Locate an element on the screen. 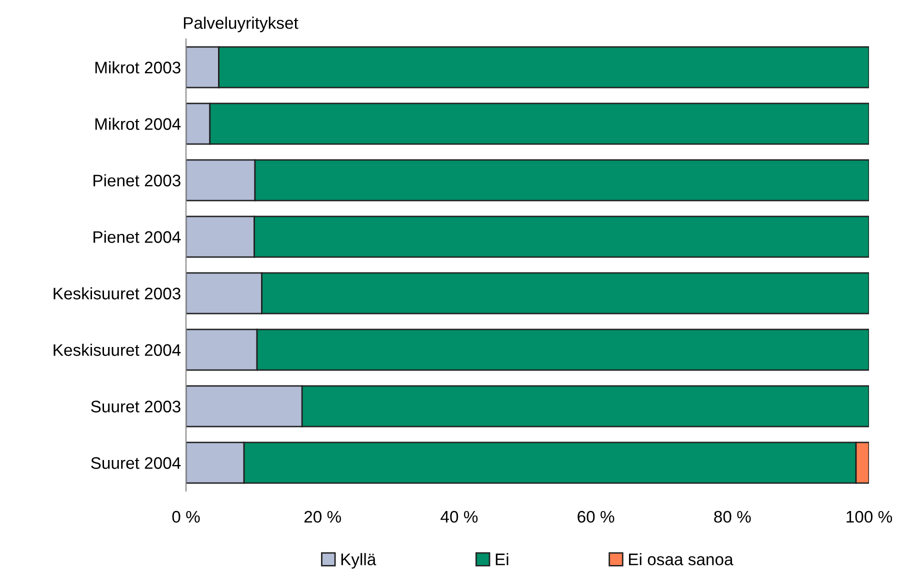 This screenshot has width=899, height=570. x-tick-label: 60 % is located at coordinates (596, 516).